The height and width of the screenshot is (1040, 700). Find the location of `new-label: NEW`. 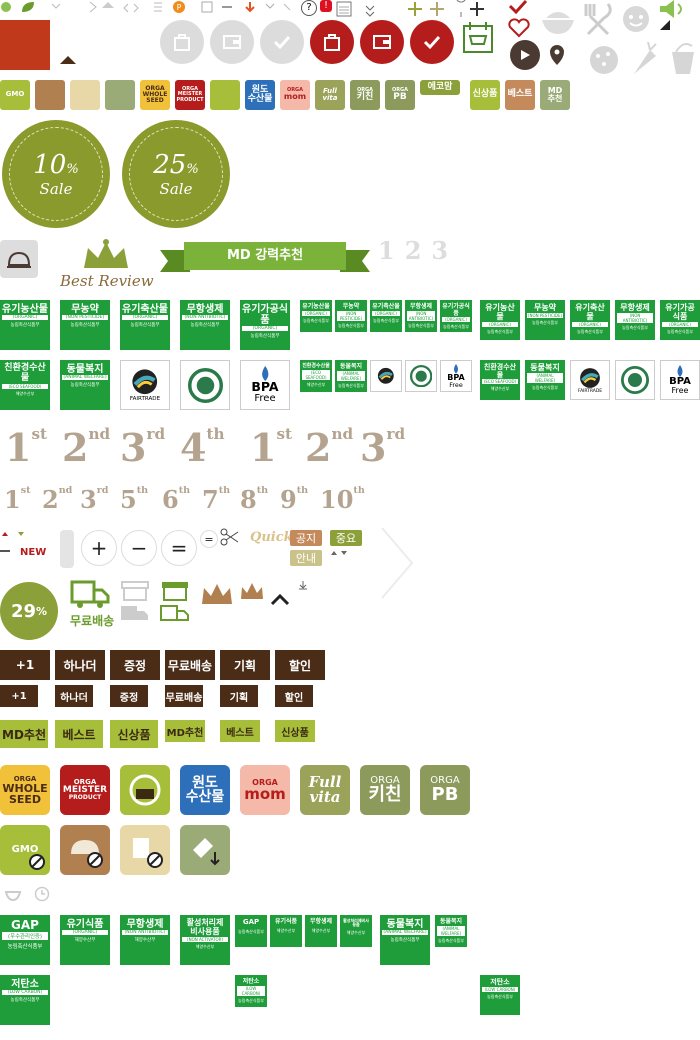

new-label: NEW is located at coordinates (33, 552).